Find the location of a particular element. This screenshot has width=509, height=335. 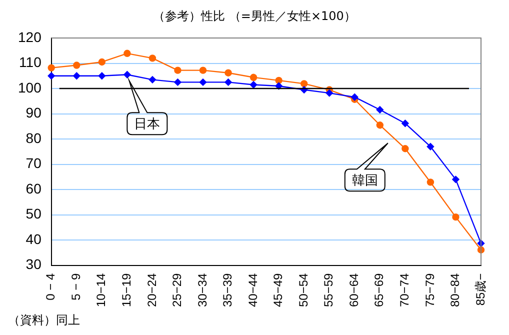

y-tick-label: 110 is located at coordinates (30, 62).